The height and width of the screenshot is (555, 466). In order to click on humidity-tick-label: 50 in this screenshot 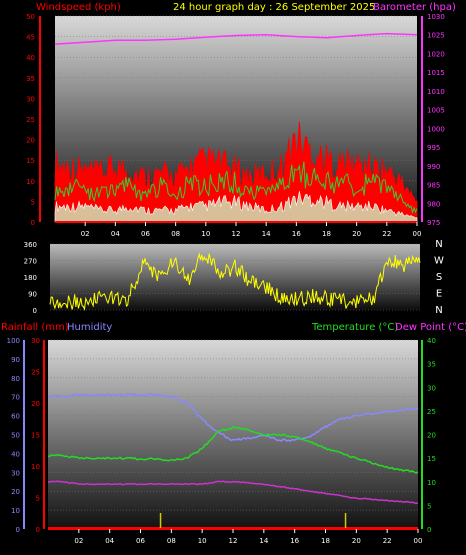, I will do `click(15, 436)`.